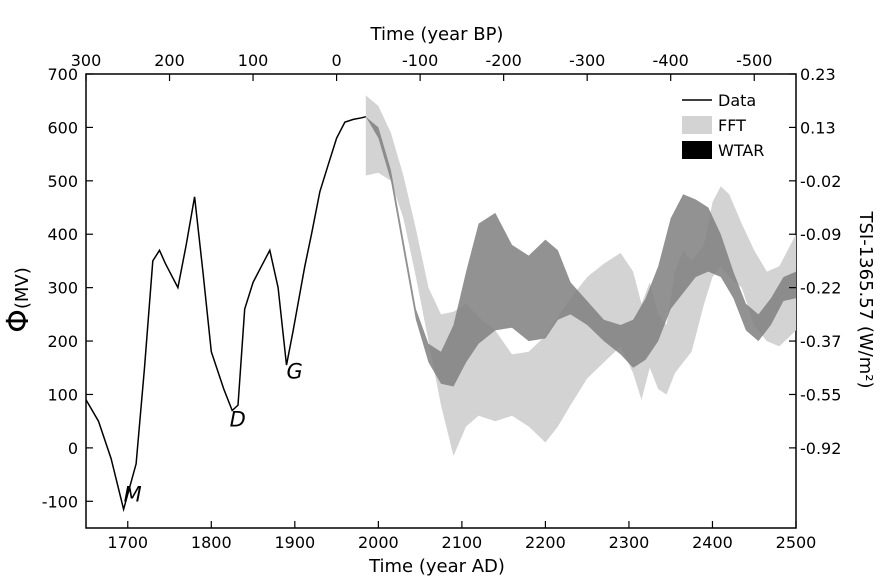 The height and width of the screenshot is (579, 882). Describe the element at coordinates (436, 566) in the screenshot. I see `x-axis-label-bottom: Time (year AD)` at that location.